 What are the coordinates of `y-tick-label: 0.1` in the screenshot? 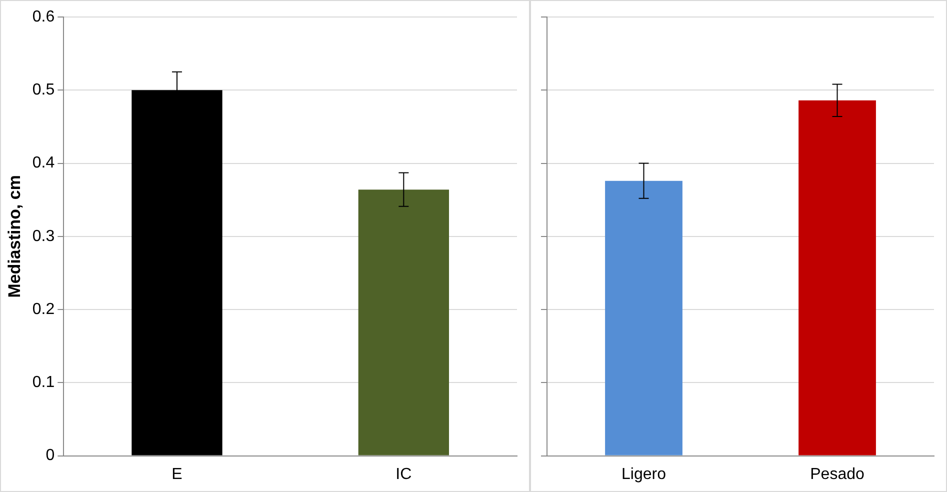 It's located at (43, 383).